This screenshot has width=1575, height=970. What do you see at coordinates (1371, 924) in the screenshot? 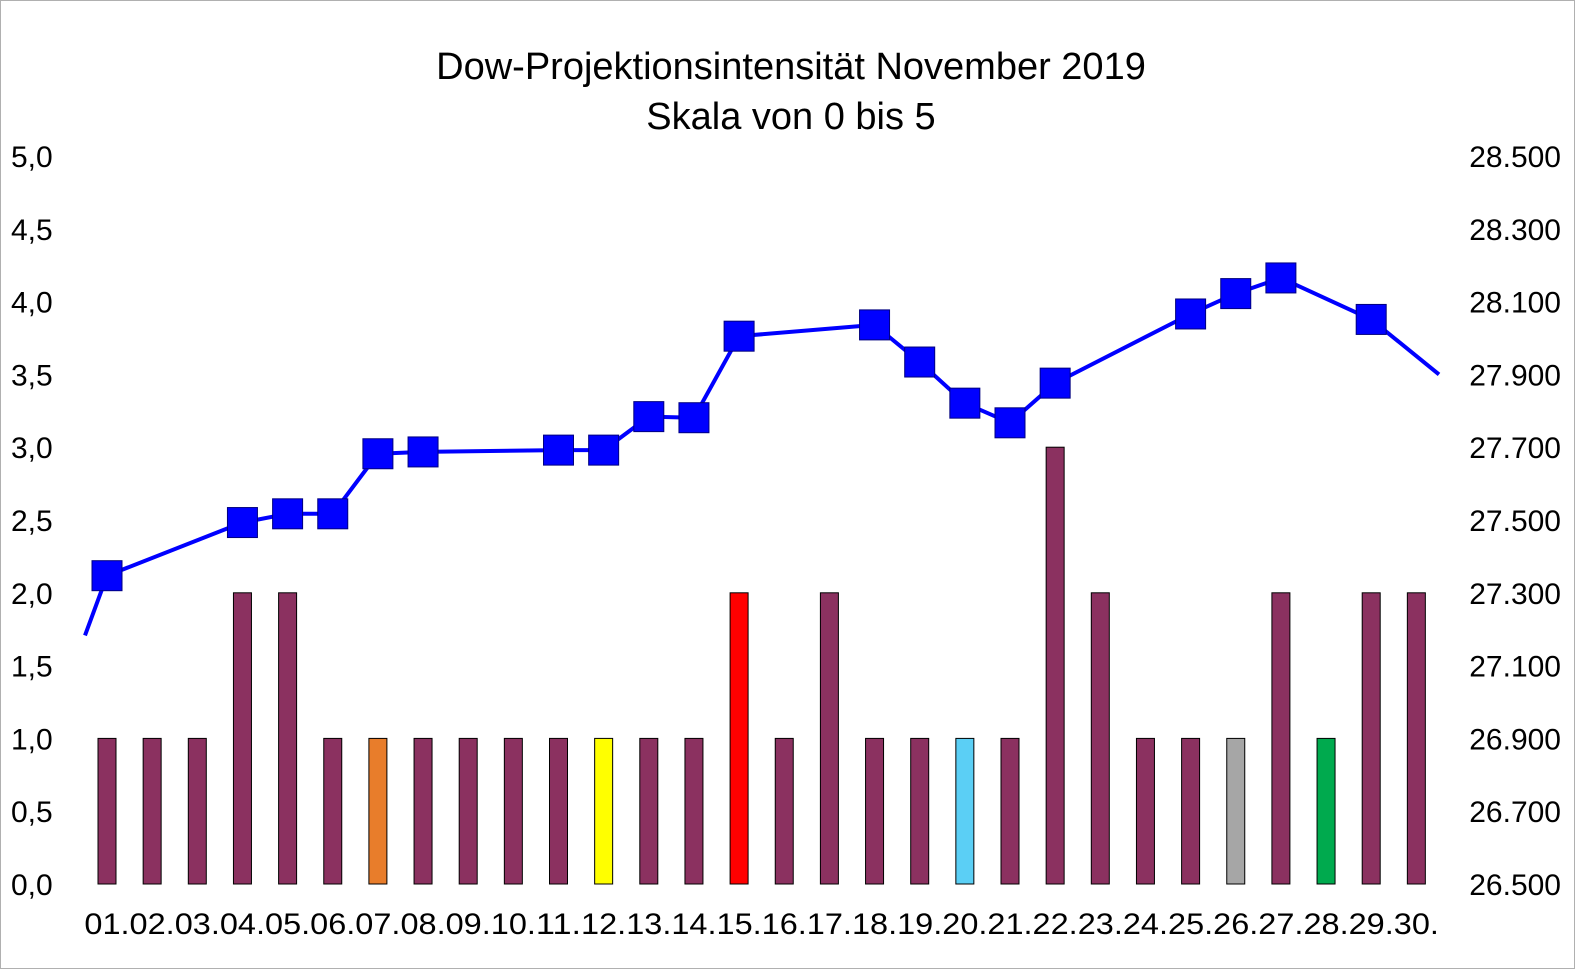
I see `x-tick-label: 29.` at bounding box center [1371, 924].